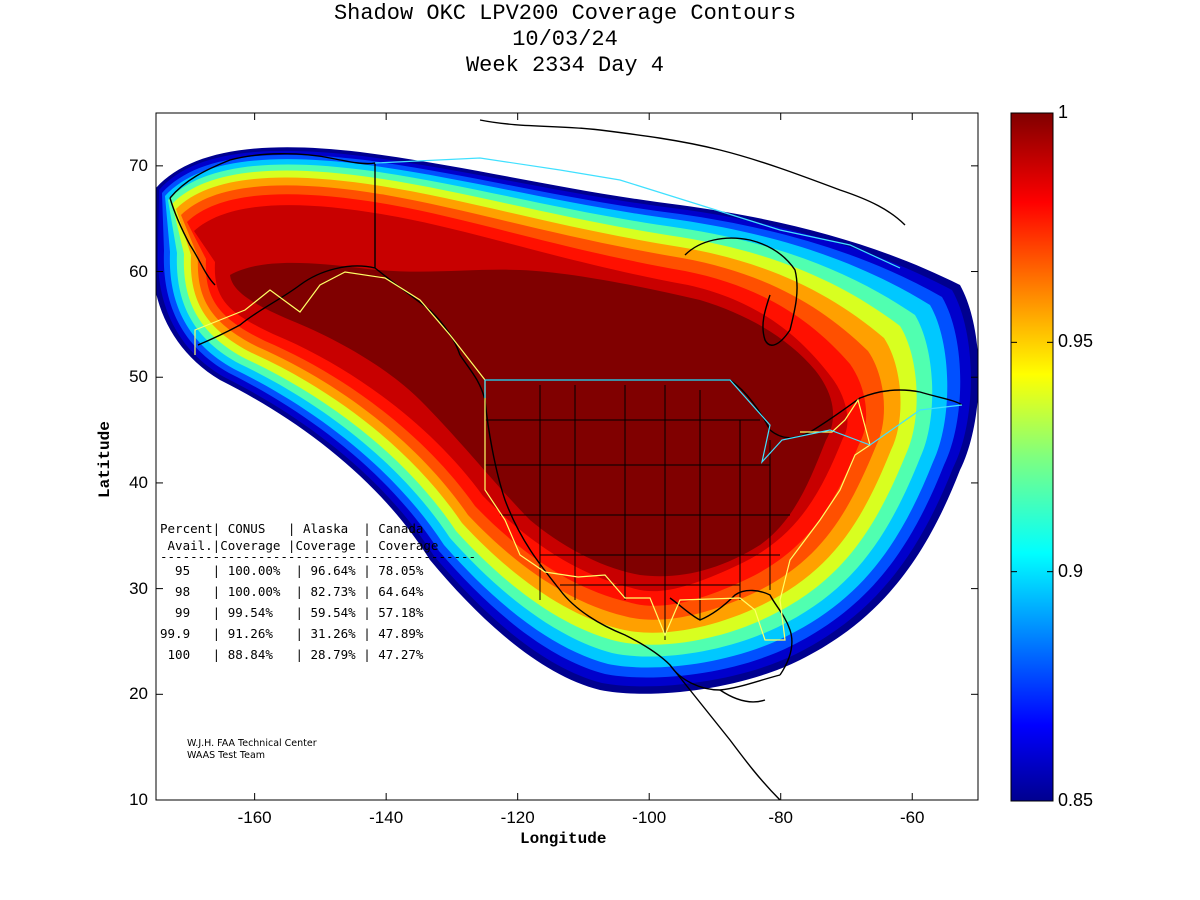 The image size is (1200, 900). Describe the element at coordinates (637, 512) in the screenshot. I see `state-boundaries` at that location.